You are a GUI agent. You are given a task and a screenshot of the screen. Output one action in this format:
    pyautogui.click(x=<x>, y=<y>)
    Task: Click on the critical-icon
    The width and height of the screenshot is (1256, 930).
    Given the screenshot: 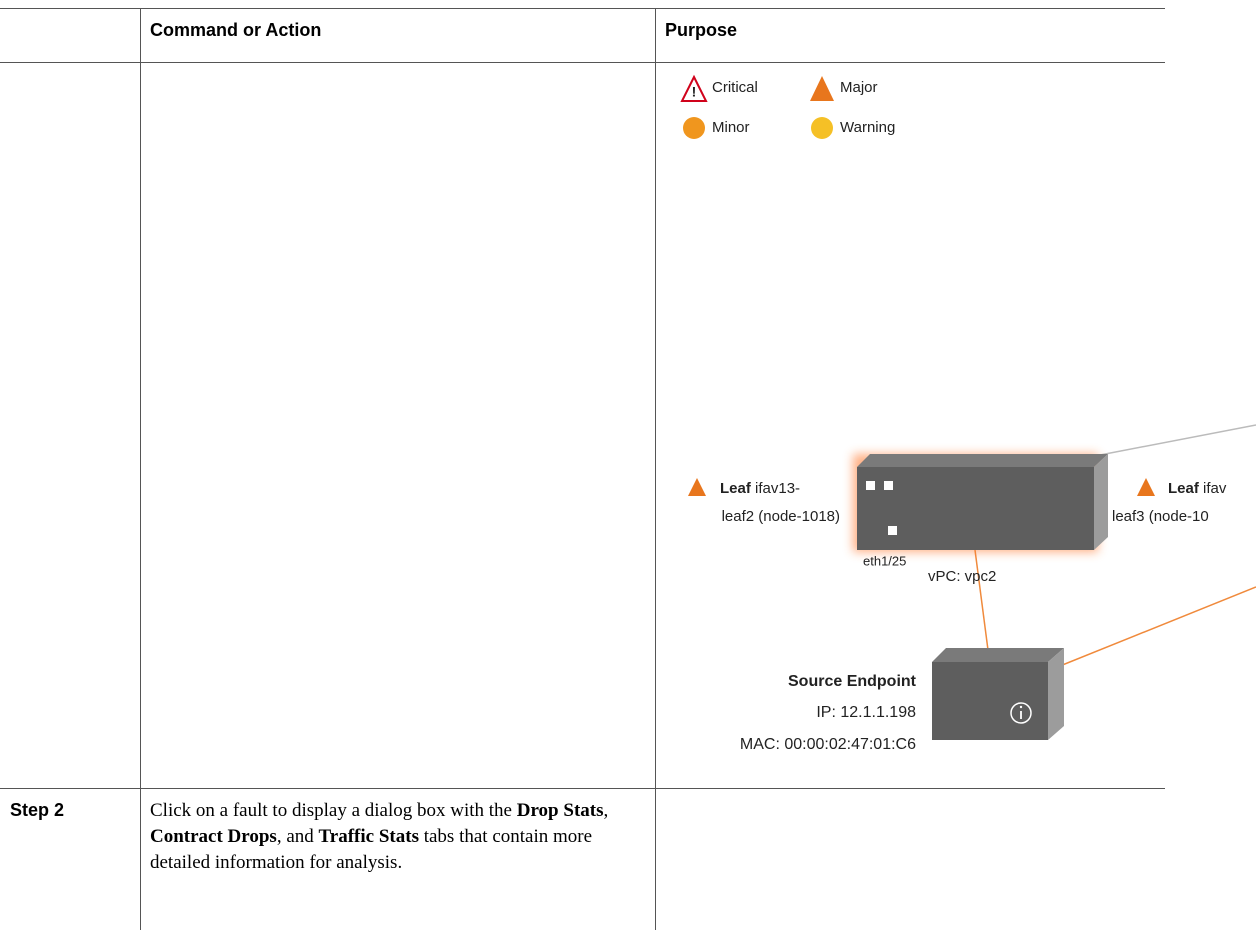 What is the action you would take?
    pyautogui.click(x=694, y=88)
    